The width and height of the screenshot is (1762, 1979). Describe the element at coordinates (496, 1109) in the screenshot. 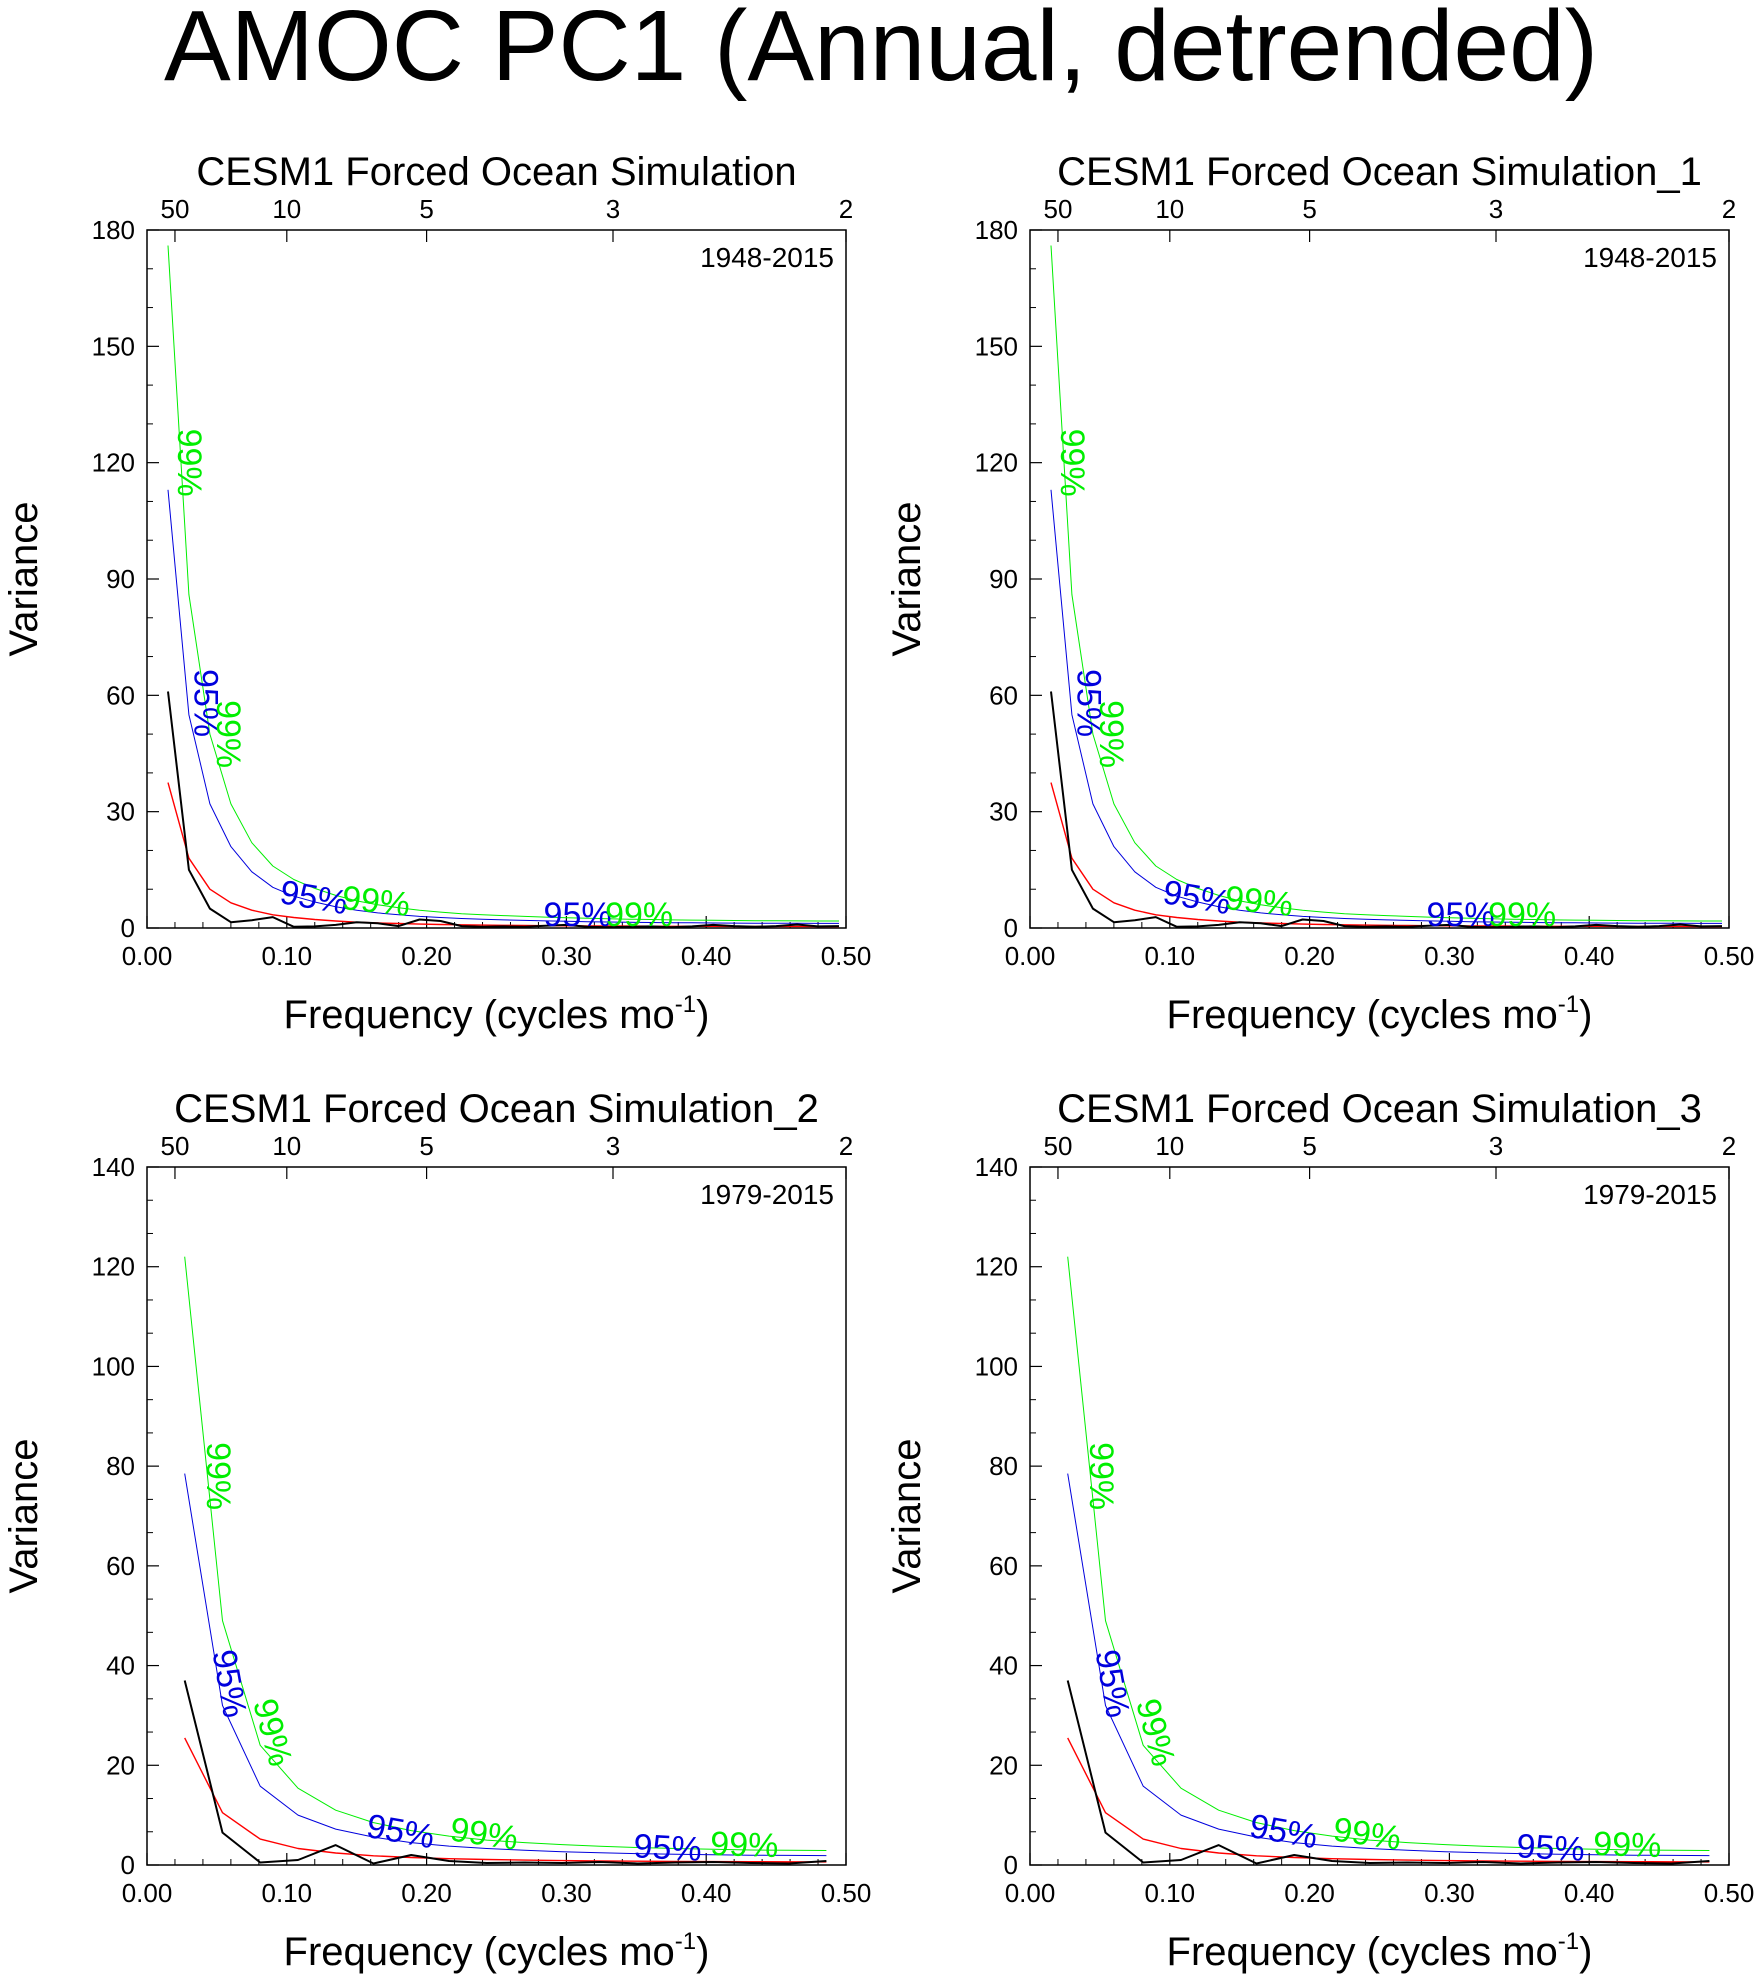

I see `panel-title: CESM1 Forced Ocean Simulation_2` at that location.